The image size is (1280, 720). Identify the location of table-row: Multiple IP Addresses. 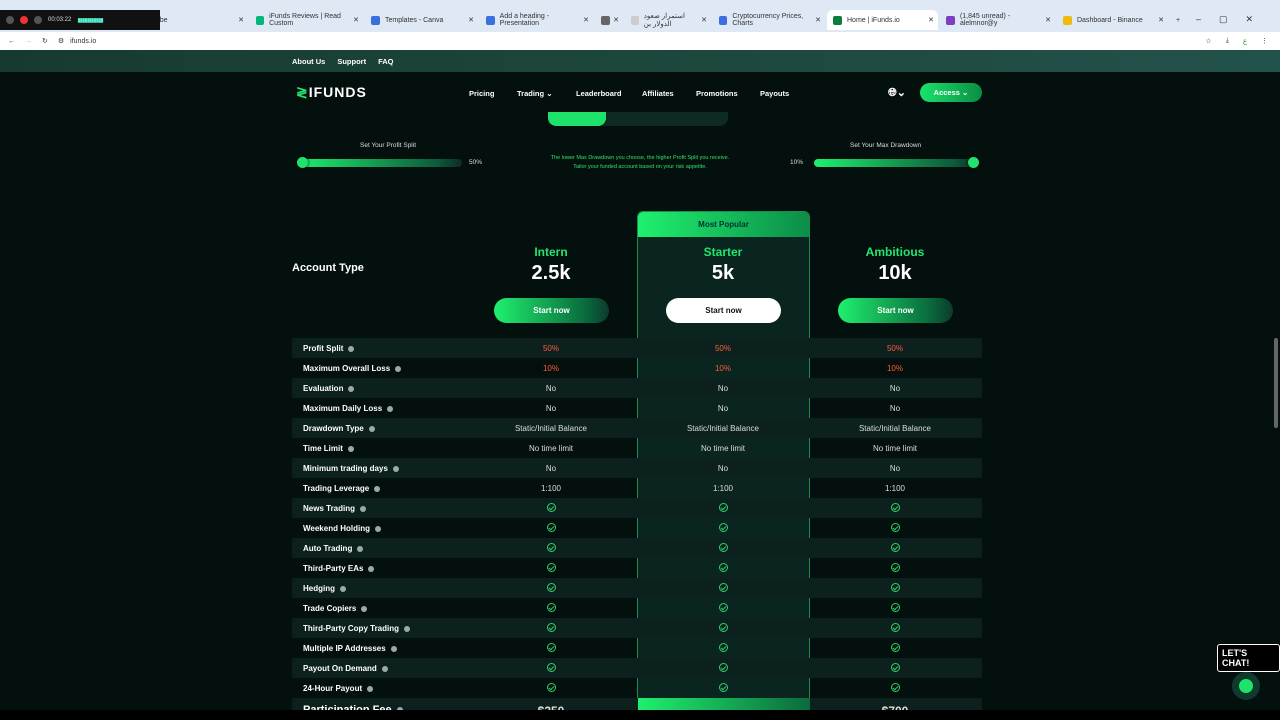
(637, 648).